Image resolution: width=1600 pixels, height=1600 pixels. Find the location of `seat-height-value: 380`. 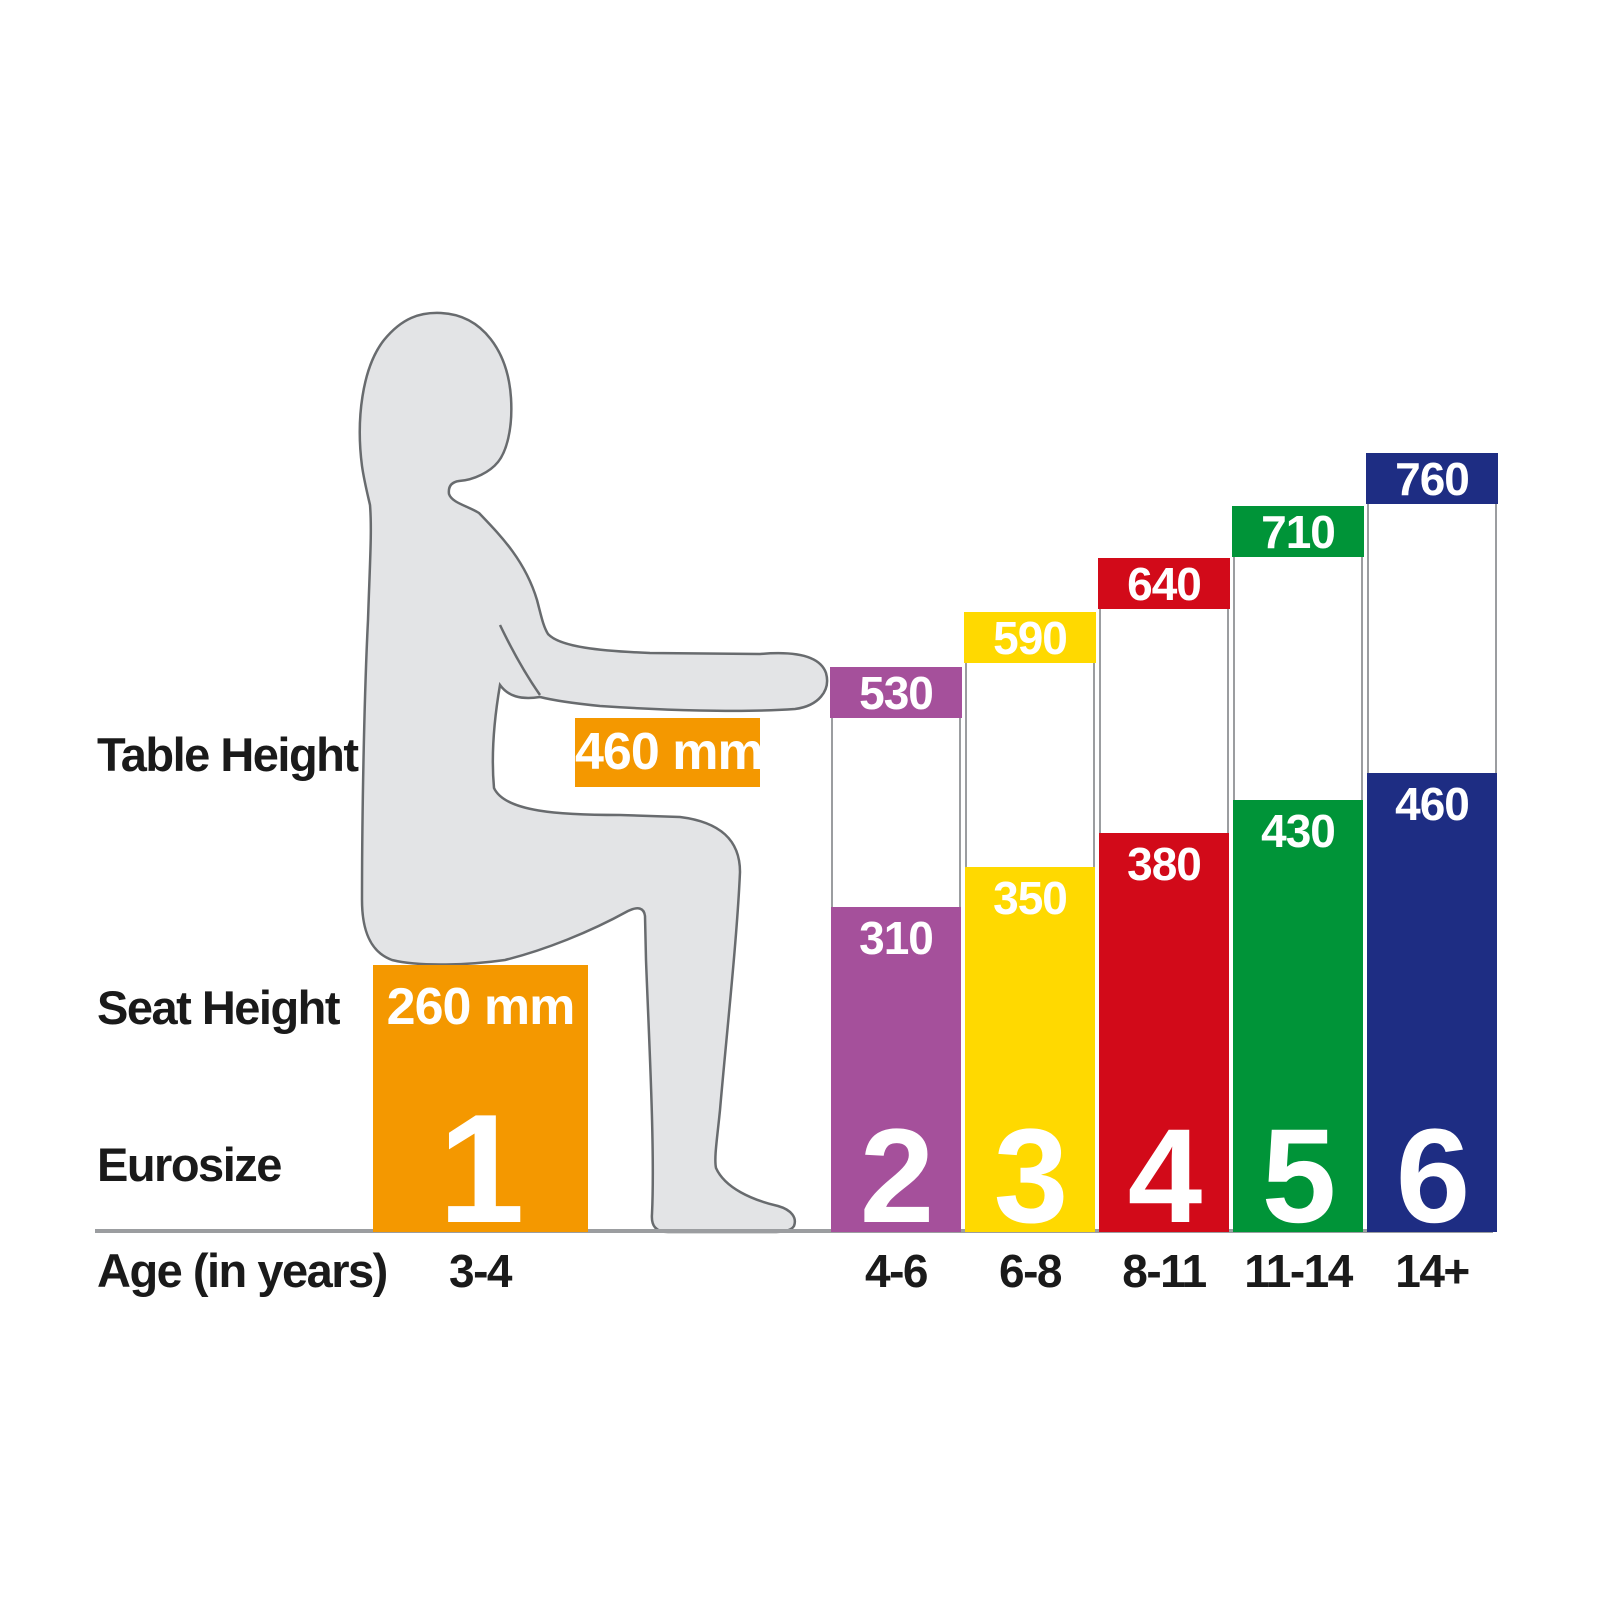

seat-height-value: 380 is located at coordinates (1164, 864).